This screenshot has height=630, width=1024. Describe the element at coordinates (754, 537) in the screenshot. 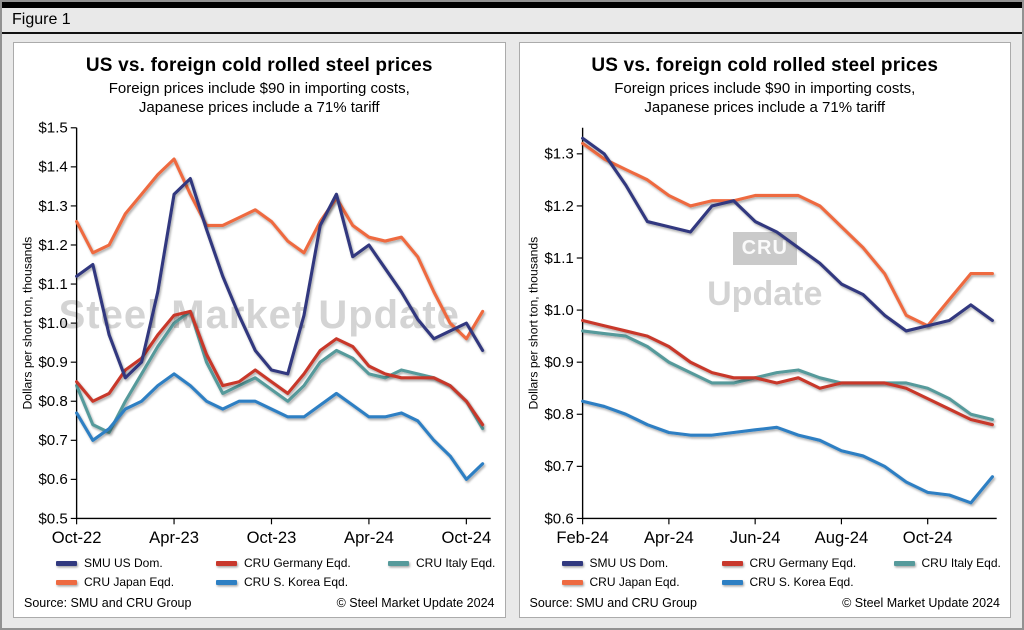

I see `svg-text: Jun-24` at that location.